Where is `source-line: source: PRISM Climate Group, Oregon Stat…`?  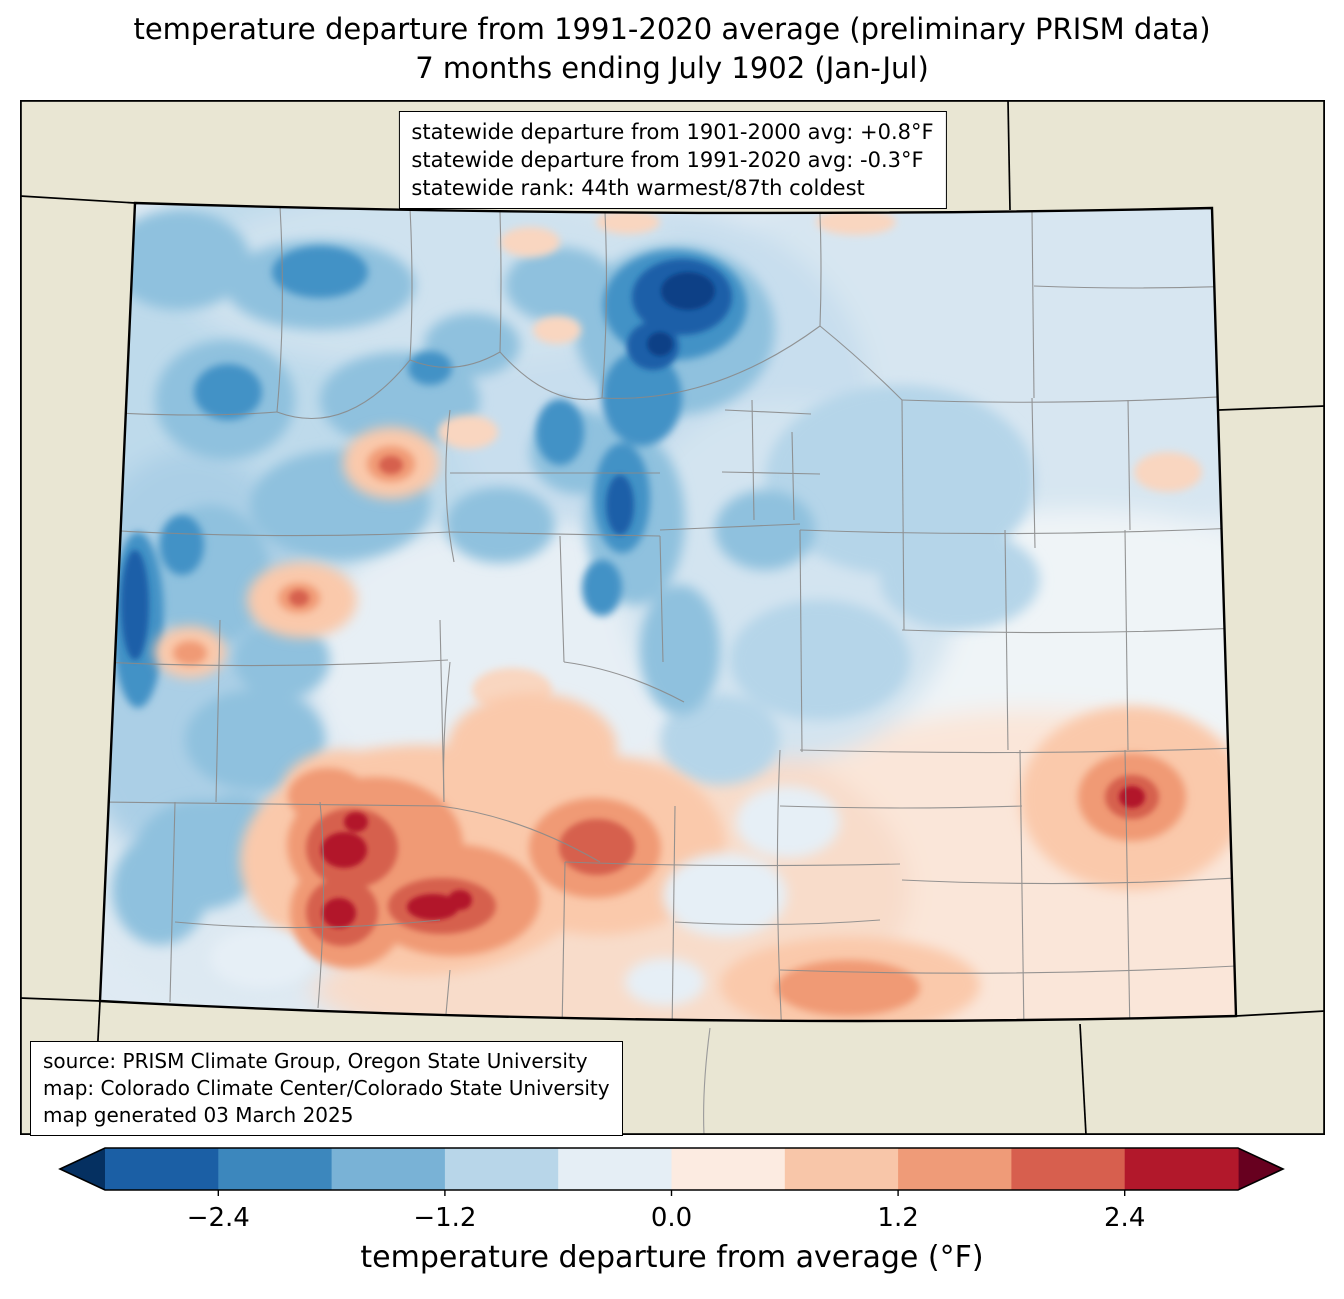 source-line: source: PRISM Climate Group, Oregon Stat… is located at coordinates (315, 1061).